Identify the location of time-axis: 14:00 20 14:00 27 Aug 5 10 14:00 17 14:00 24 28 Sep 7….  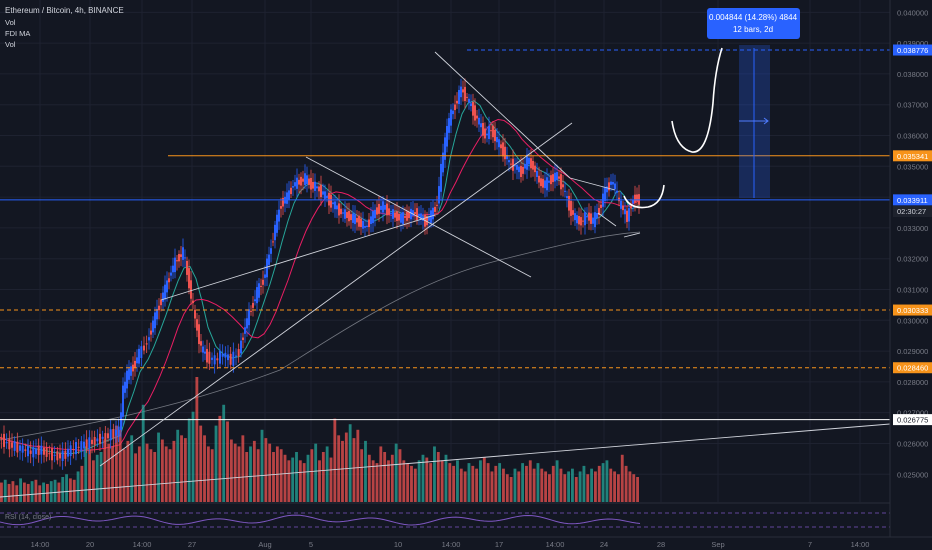
(466, 542).